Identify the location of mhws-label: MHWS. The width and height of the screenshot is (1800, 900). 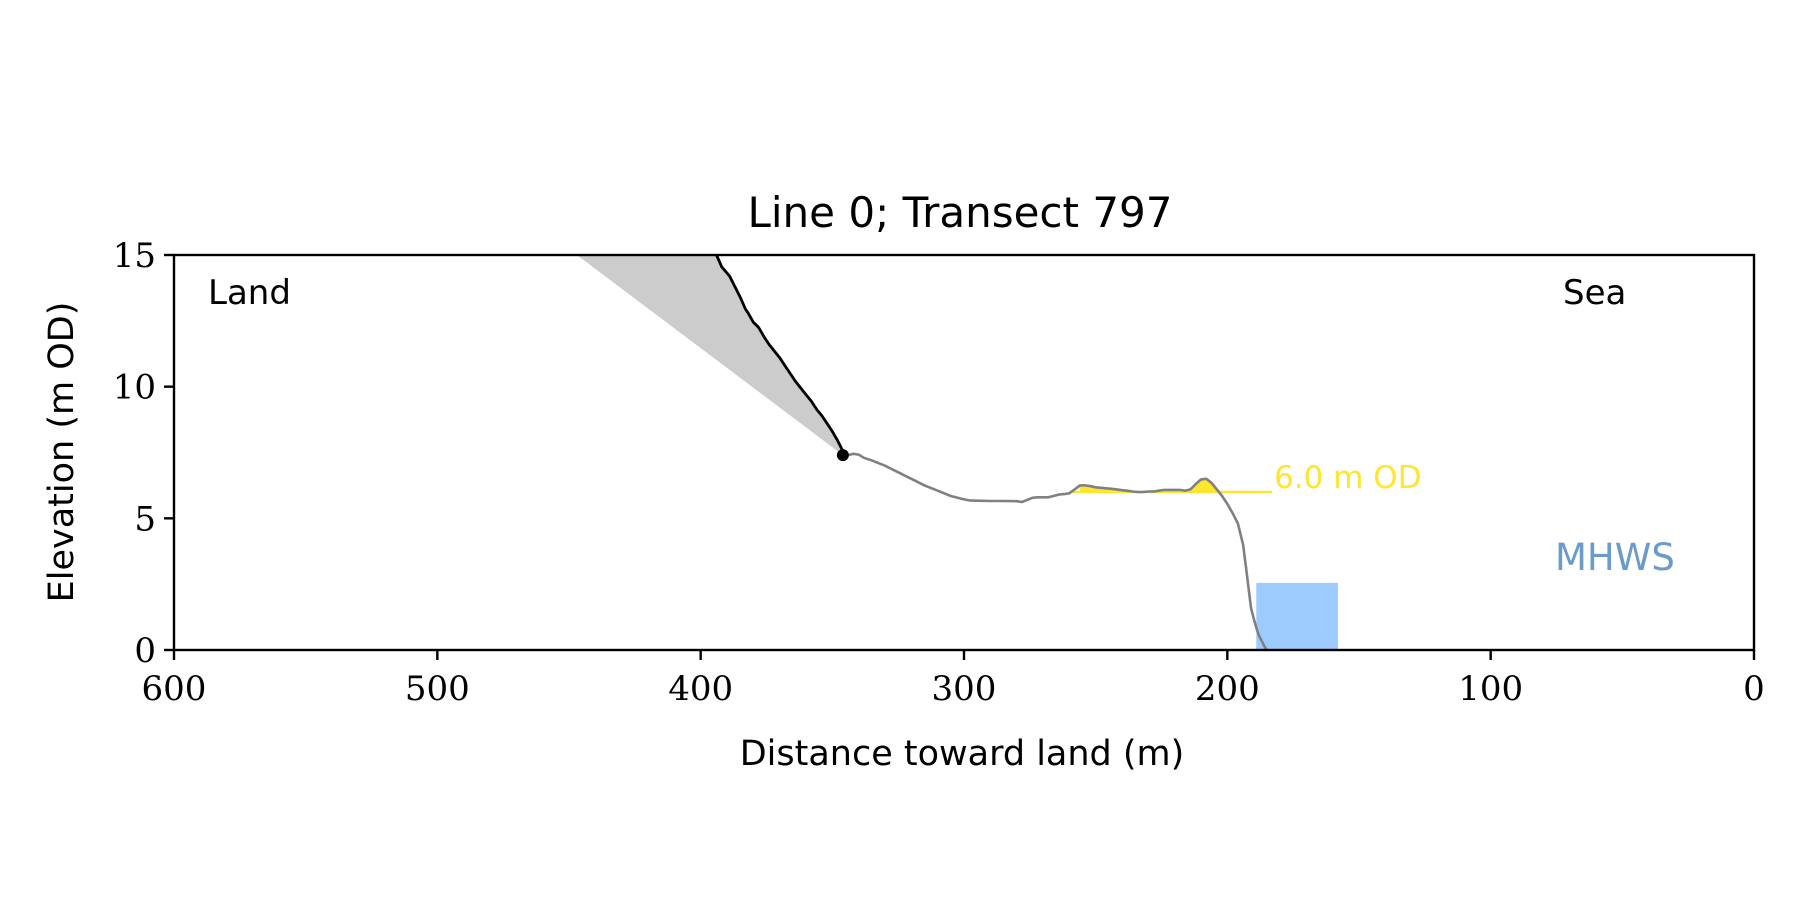
(1615, 557).